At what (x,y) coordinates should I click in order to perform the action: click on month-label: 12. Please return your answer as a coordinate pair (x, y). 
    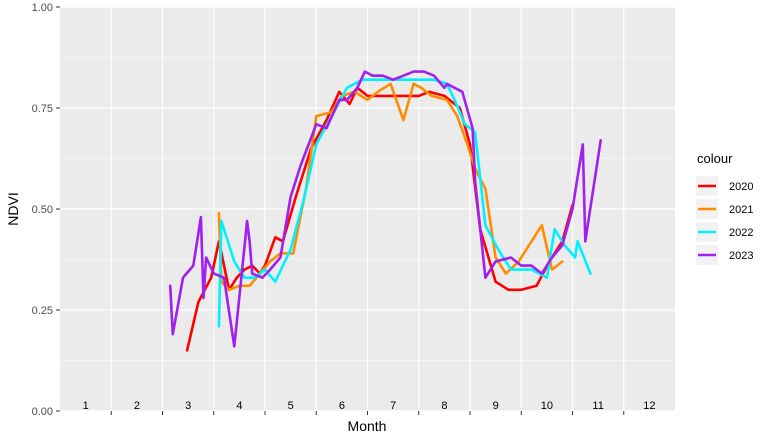
    Looking at the image, I should click on (649, 406).